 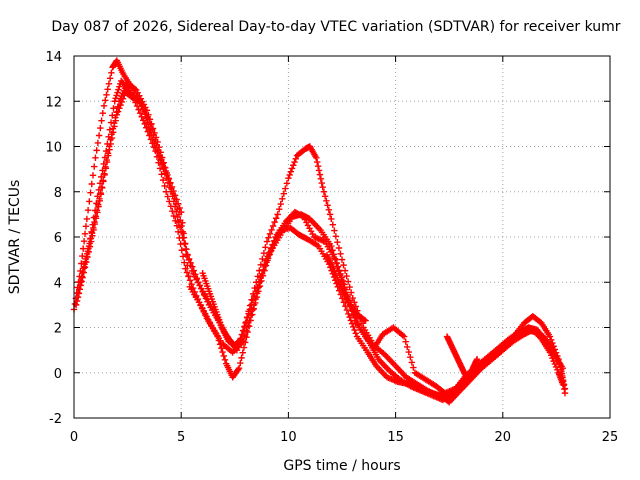 What do you see at coordinates (503, 437) in the screenshot?
I see `x-tick-label: 20` at bounding box center [503, 437].